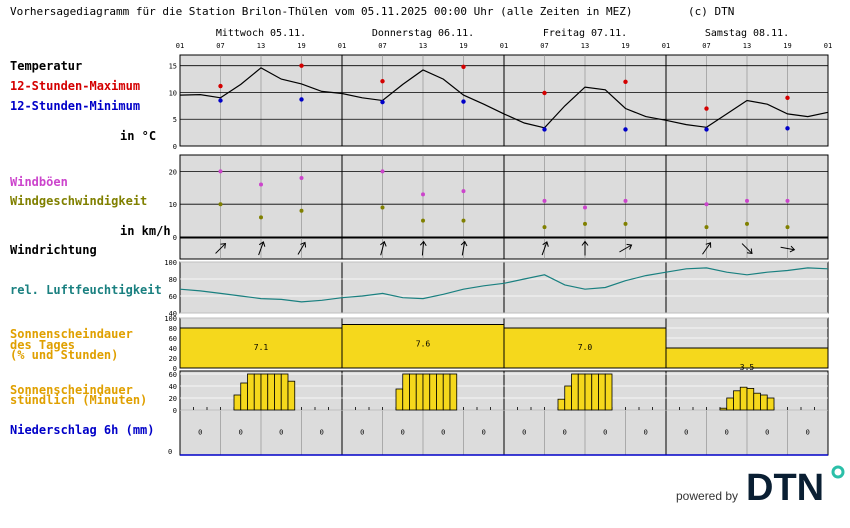 Image resolution: width=850 pixels, height=528 pixels. I want to click on humidity-line, so click(504, 285).